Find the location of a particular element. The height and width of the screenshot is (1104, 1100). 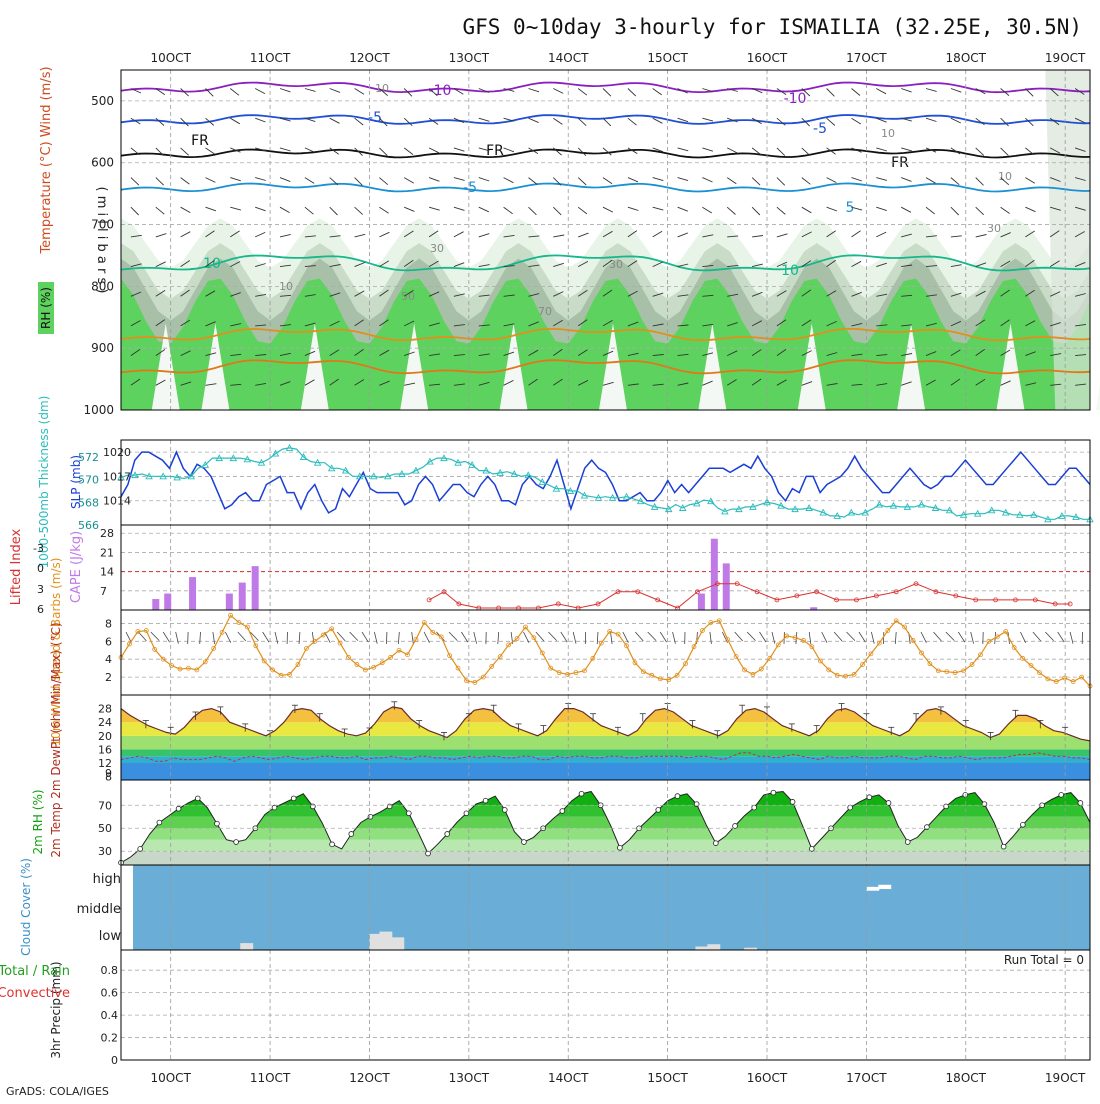

time-tick-label-top: 13OCT is located at coordinates (469, 58).